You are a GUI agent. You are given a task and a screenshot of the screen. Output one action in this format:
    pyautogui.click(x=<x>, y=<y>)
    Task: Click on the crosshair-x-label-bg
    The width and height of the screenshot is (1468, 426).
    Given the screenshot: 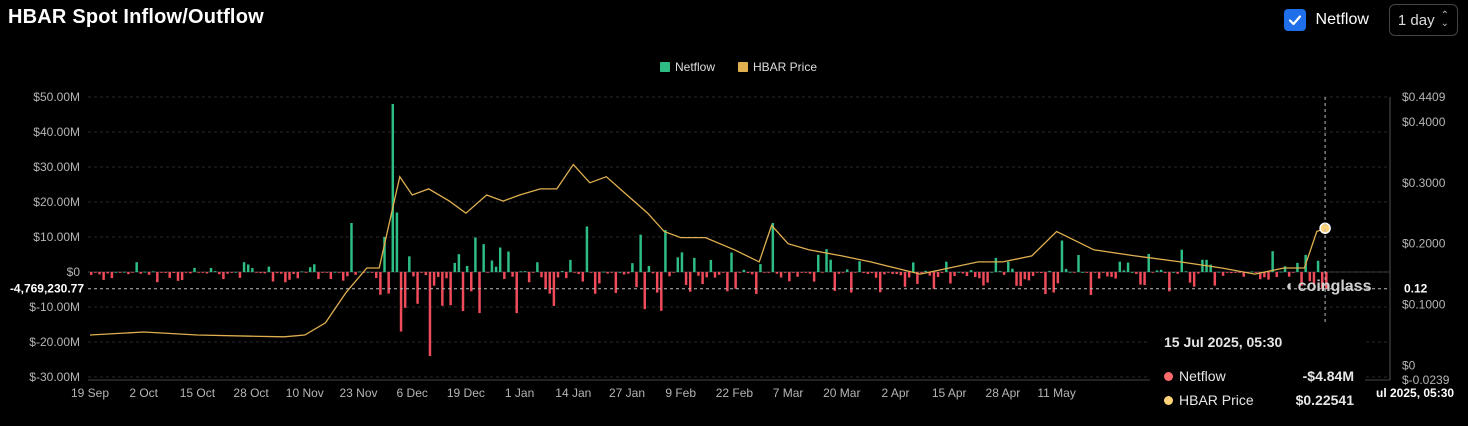 What is the action you would take?
    pyautogui.click(x=1412, y=393)
    